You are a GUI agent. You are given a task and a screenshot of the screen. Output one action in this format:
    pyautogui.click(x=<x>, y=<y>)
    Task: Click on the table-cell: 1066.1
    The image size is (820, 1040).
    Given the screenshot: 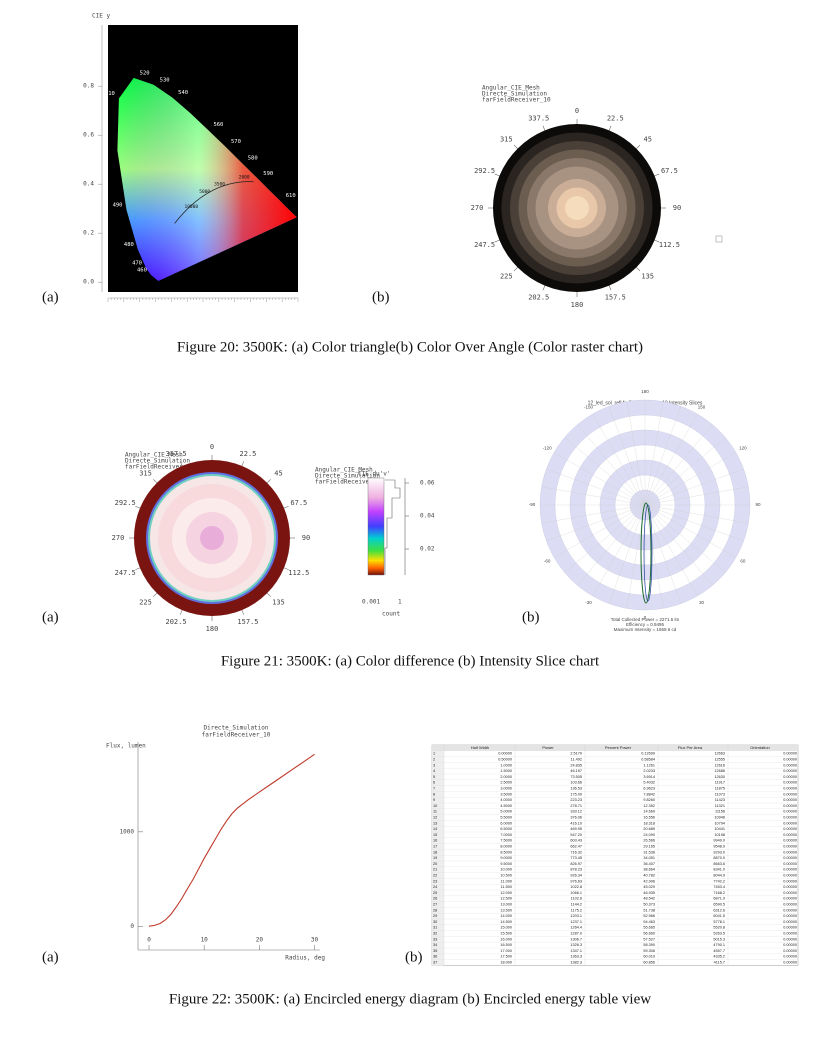 What is the action you would take?
    pyautogui.click(x=576, y=893)
    